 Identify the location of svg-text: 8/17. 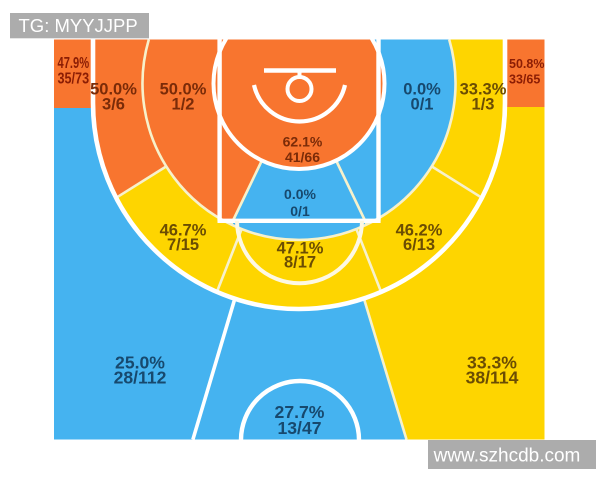
(300, 263).